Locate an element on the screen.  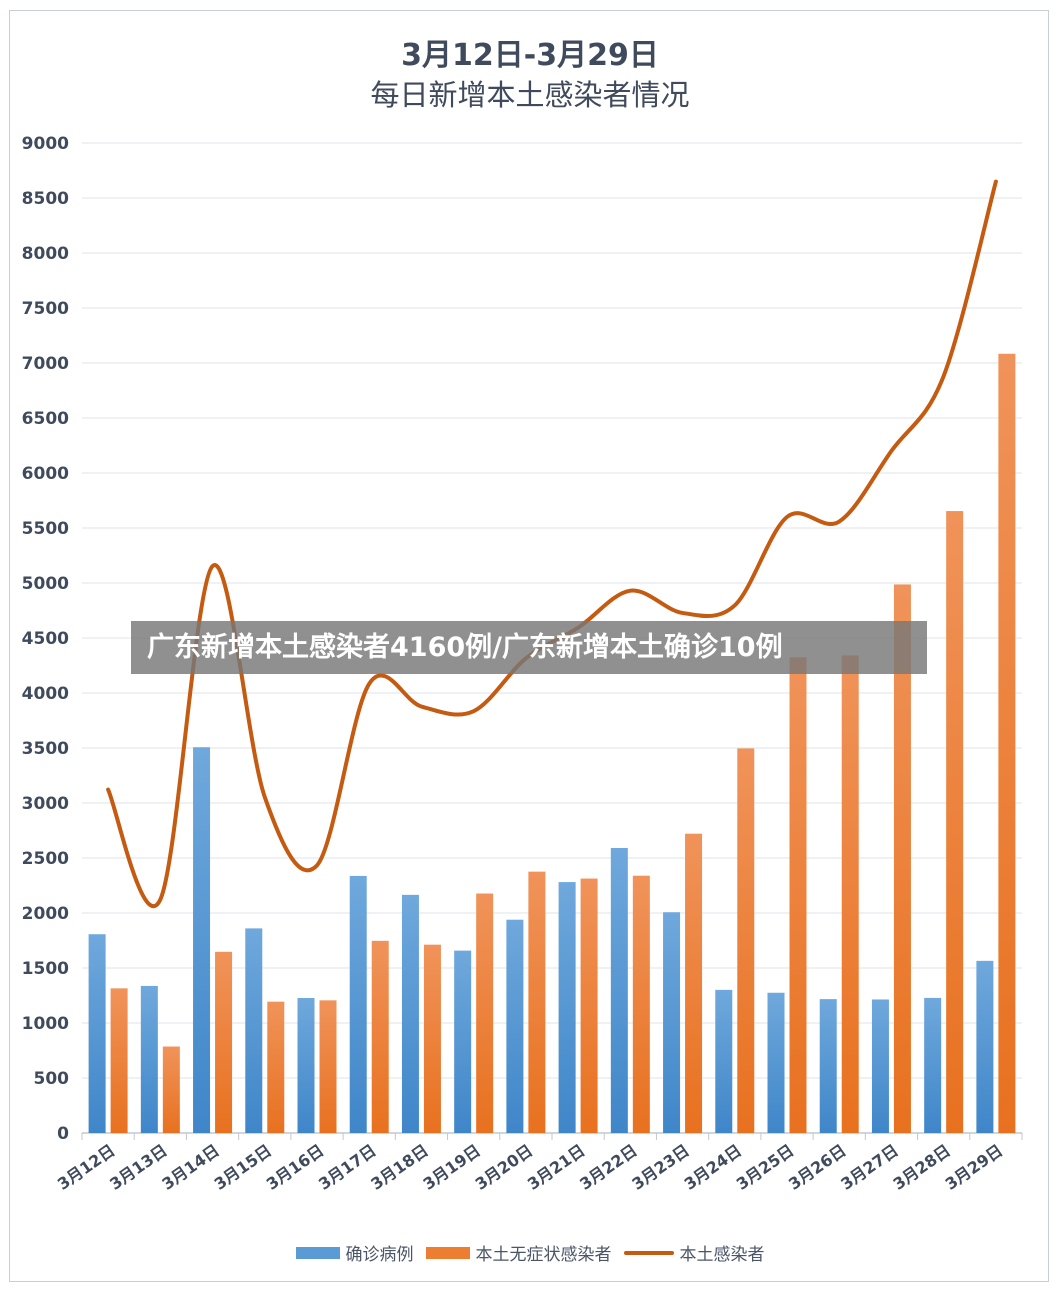
x-tick-label: 3月25日 is located at coordinates (765, 1167).